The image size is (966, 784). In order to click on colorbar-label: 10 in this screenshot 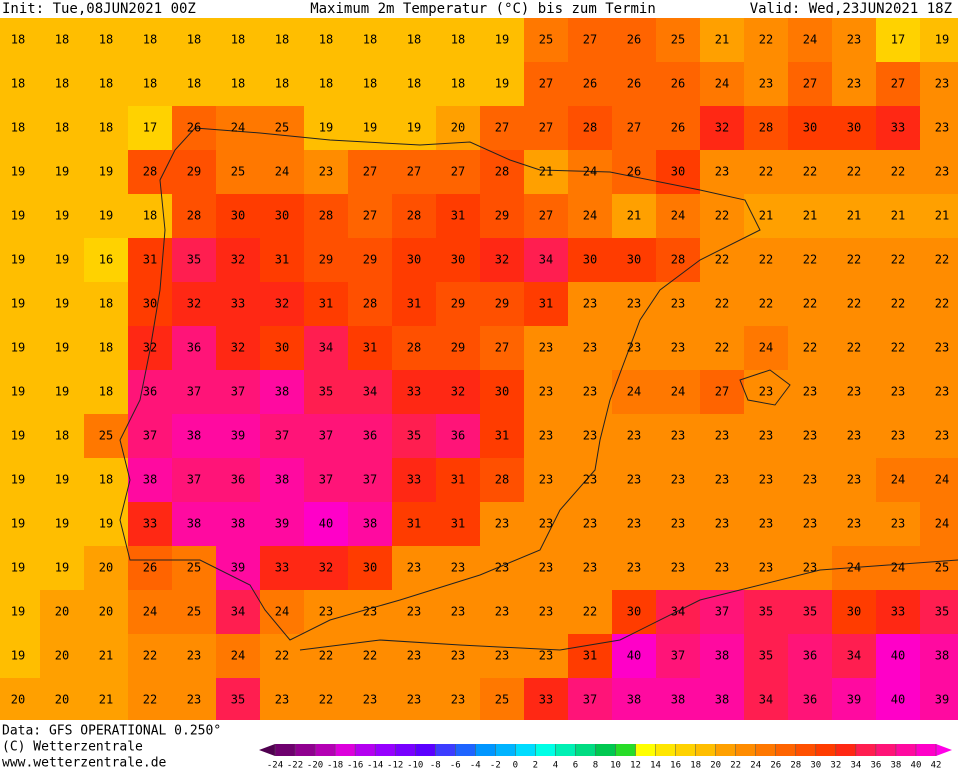, I will do `click(615, 766)`.